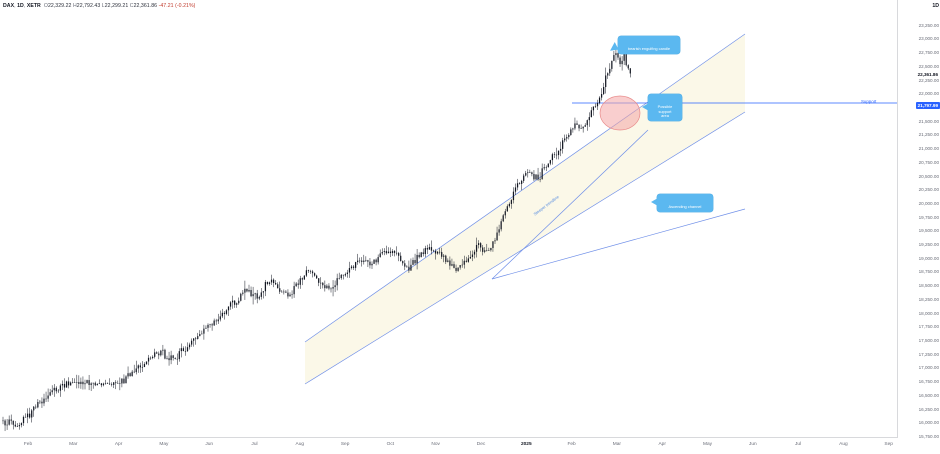  What do you see at coordinates (526, 444) in the screenshot?
I see `time-tick-label: 2025` at bounding box center [526, 444].